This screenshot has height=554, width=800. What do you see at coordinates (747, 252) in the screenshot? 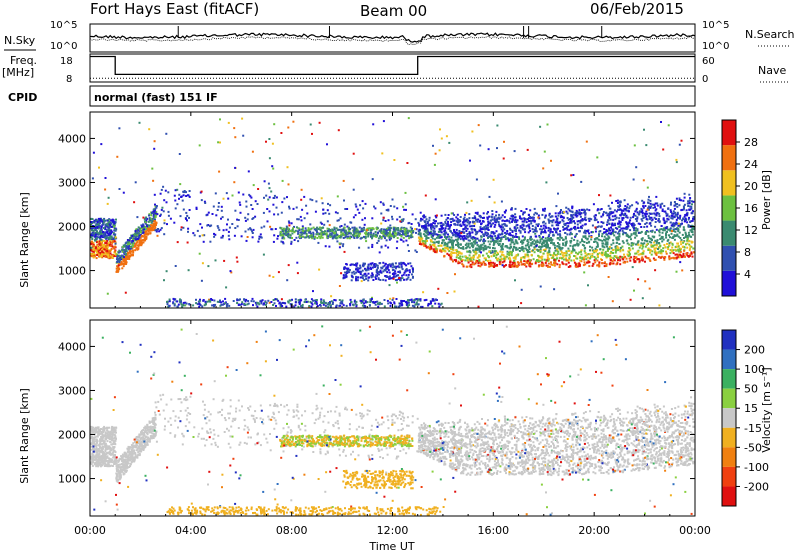
I see `colorbar-tick-label: 8` at bounding box center [747, 252].